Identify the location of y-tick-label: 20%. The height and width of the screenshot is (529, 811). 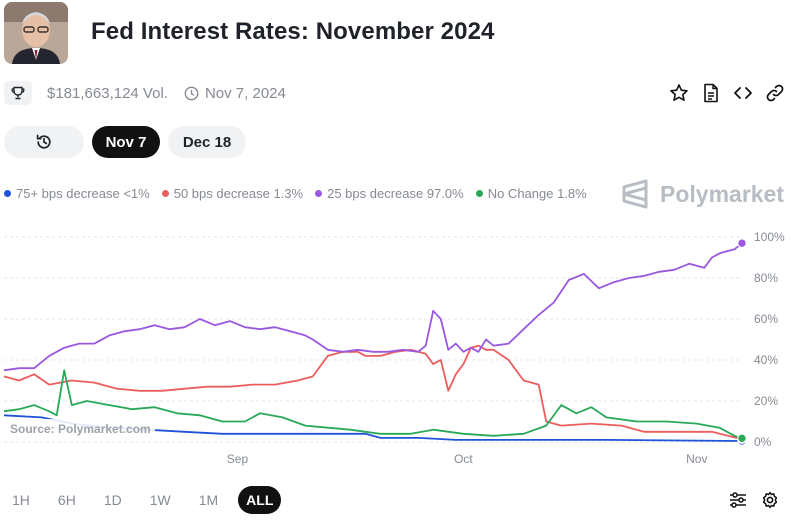
(766, 401).